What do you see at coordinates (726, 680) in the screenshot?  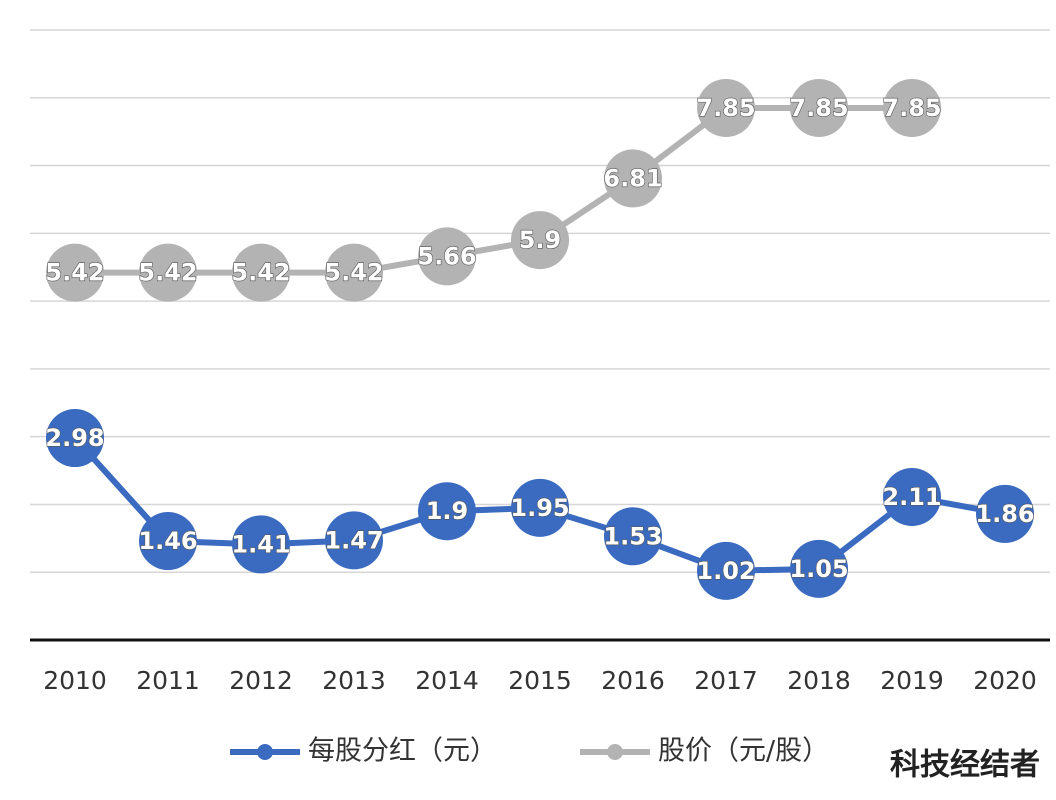 I see `x-tick-label: 2017` at bounding box center [726, 680].